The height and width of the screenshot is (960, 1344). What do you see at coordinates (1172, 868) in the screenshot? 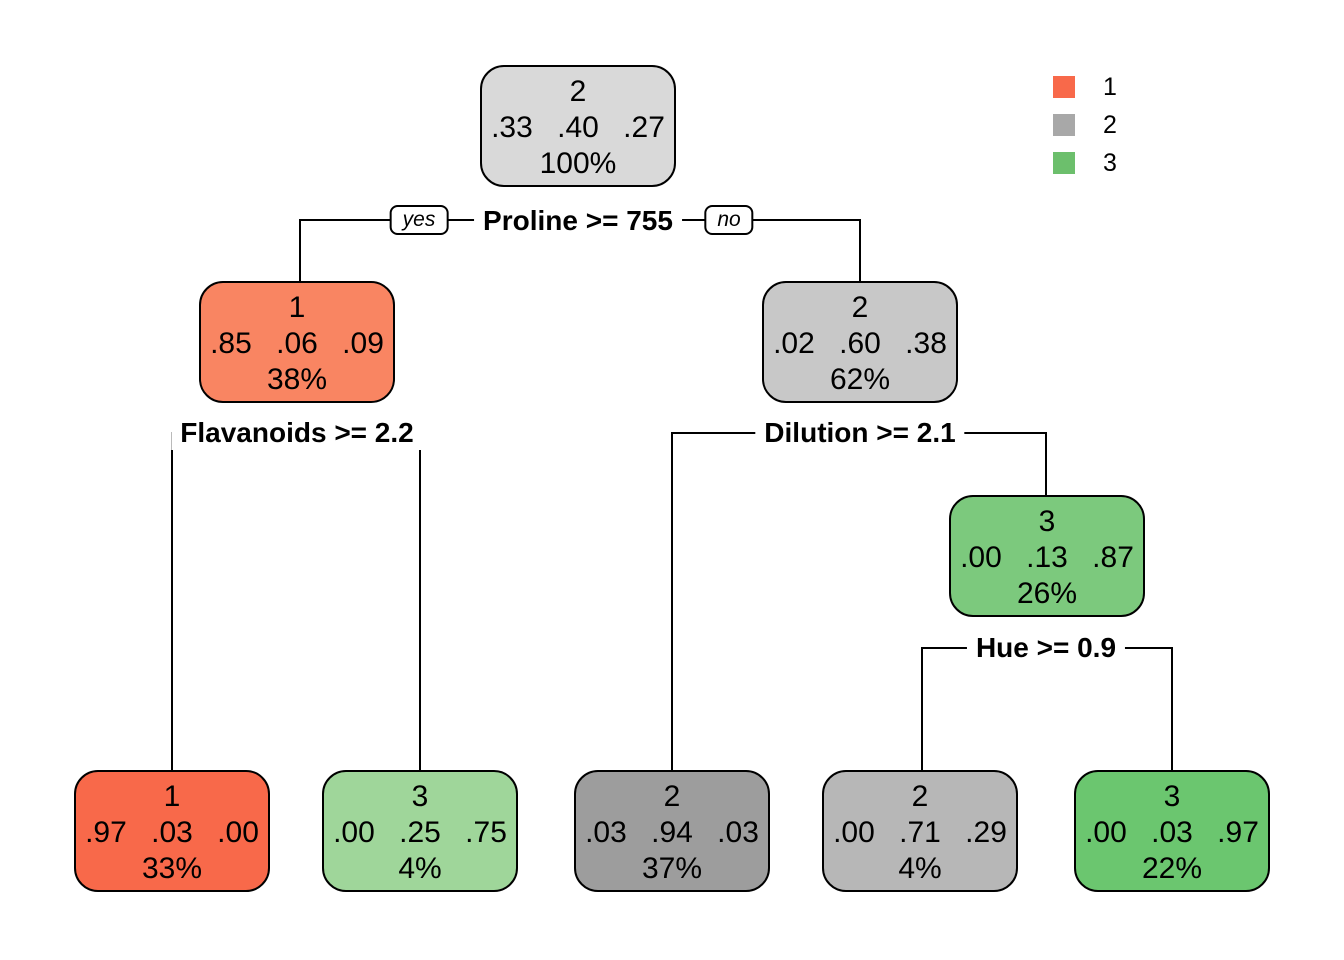
I see `node-percent: 22%` at bounding box center [1172, 868].